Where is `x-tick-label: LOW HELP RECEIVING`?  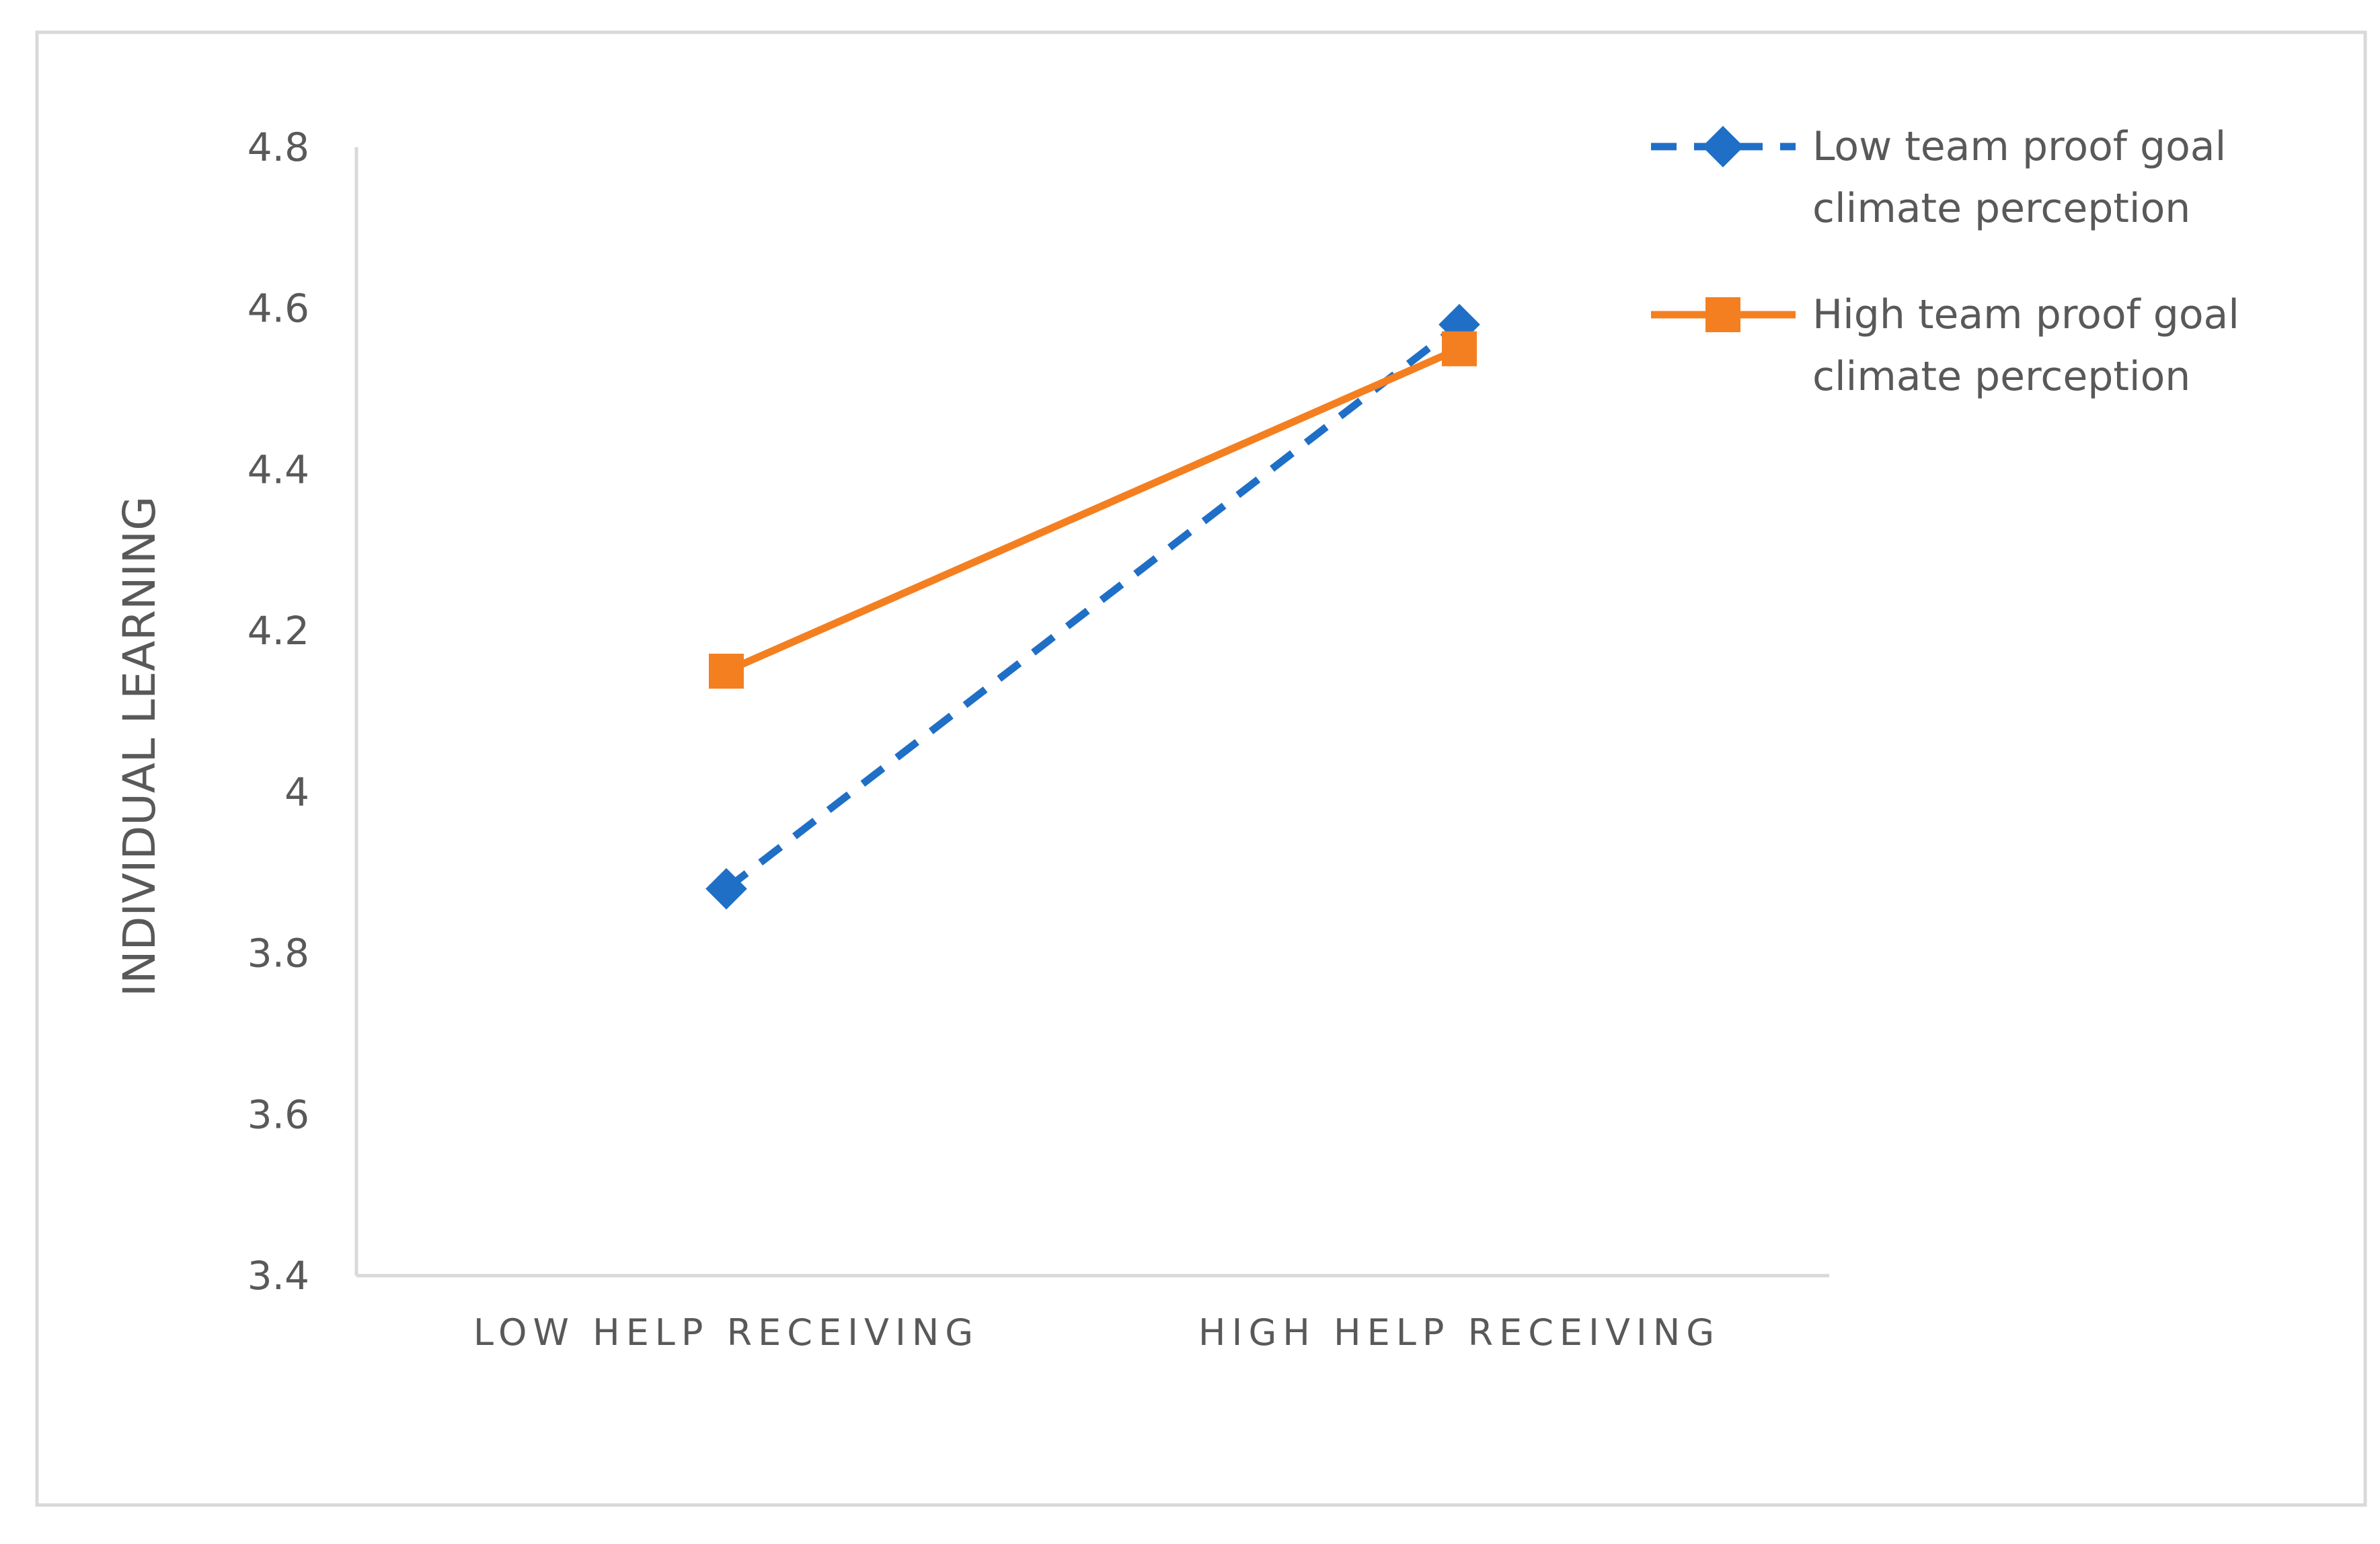 x-tick-label: LOW HELP RECEIVING is located at coordinates (726, 1332).